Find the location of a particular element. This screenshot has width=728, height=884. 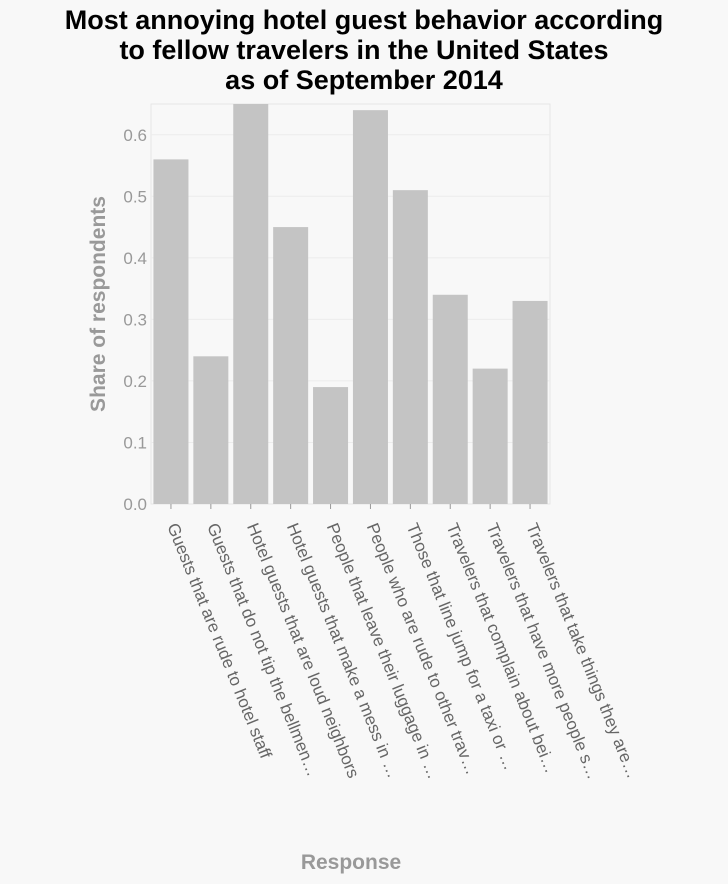

y-tick-label: 0.4 is located at coordinates (135, 258).